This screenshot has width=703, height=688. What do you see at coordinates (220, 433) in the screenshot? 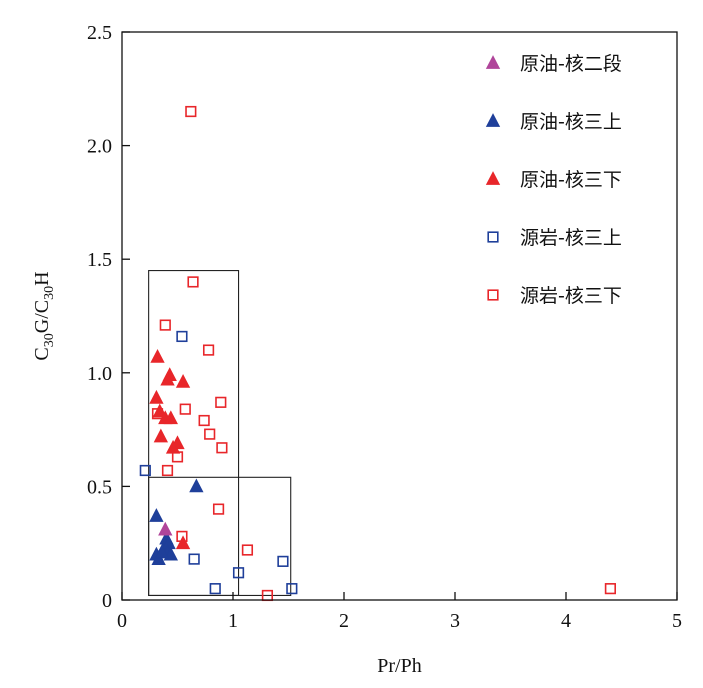
I see `boxes-layer` at bounding box center [220, 433].